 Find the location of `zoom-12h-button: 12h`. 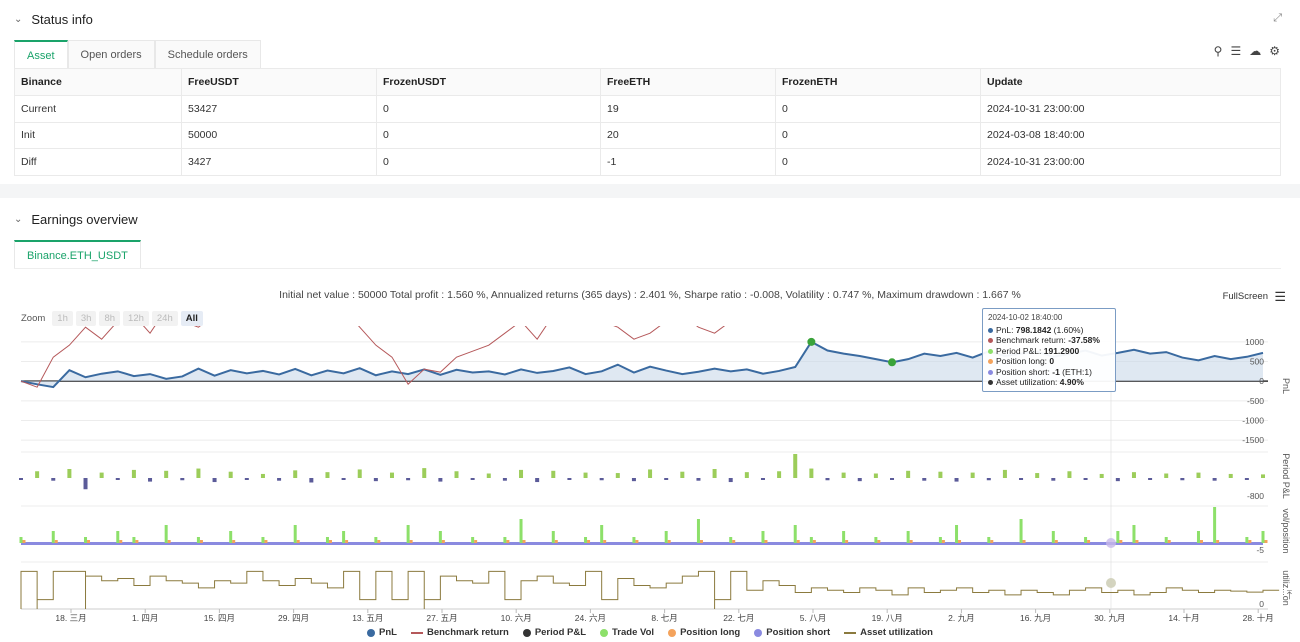

zoom-12h-button: 12h is located at coordinates (136, 318).